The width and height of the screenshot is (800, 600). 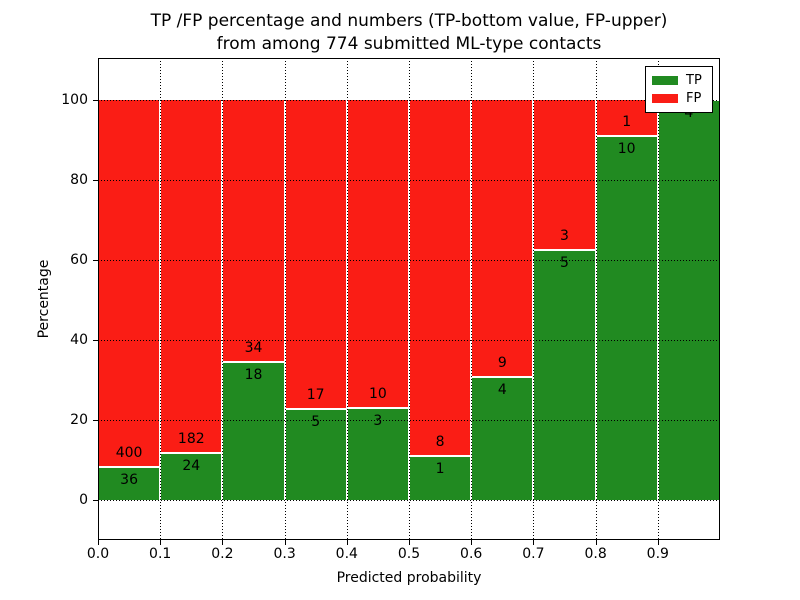 I want to click on y-axis-label: Percentage, so click(x=44, y=299).